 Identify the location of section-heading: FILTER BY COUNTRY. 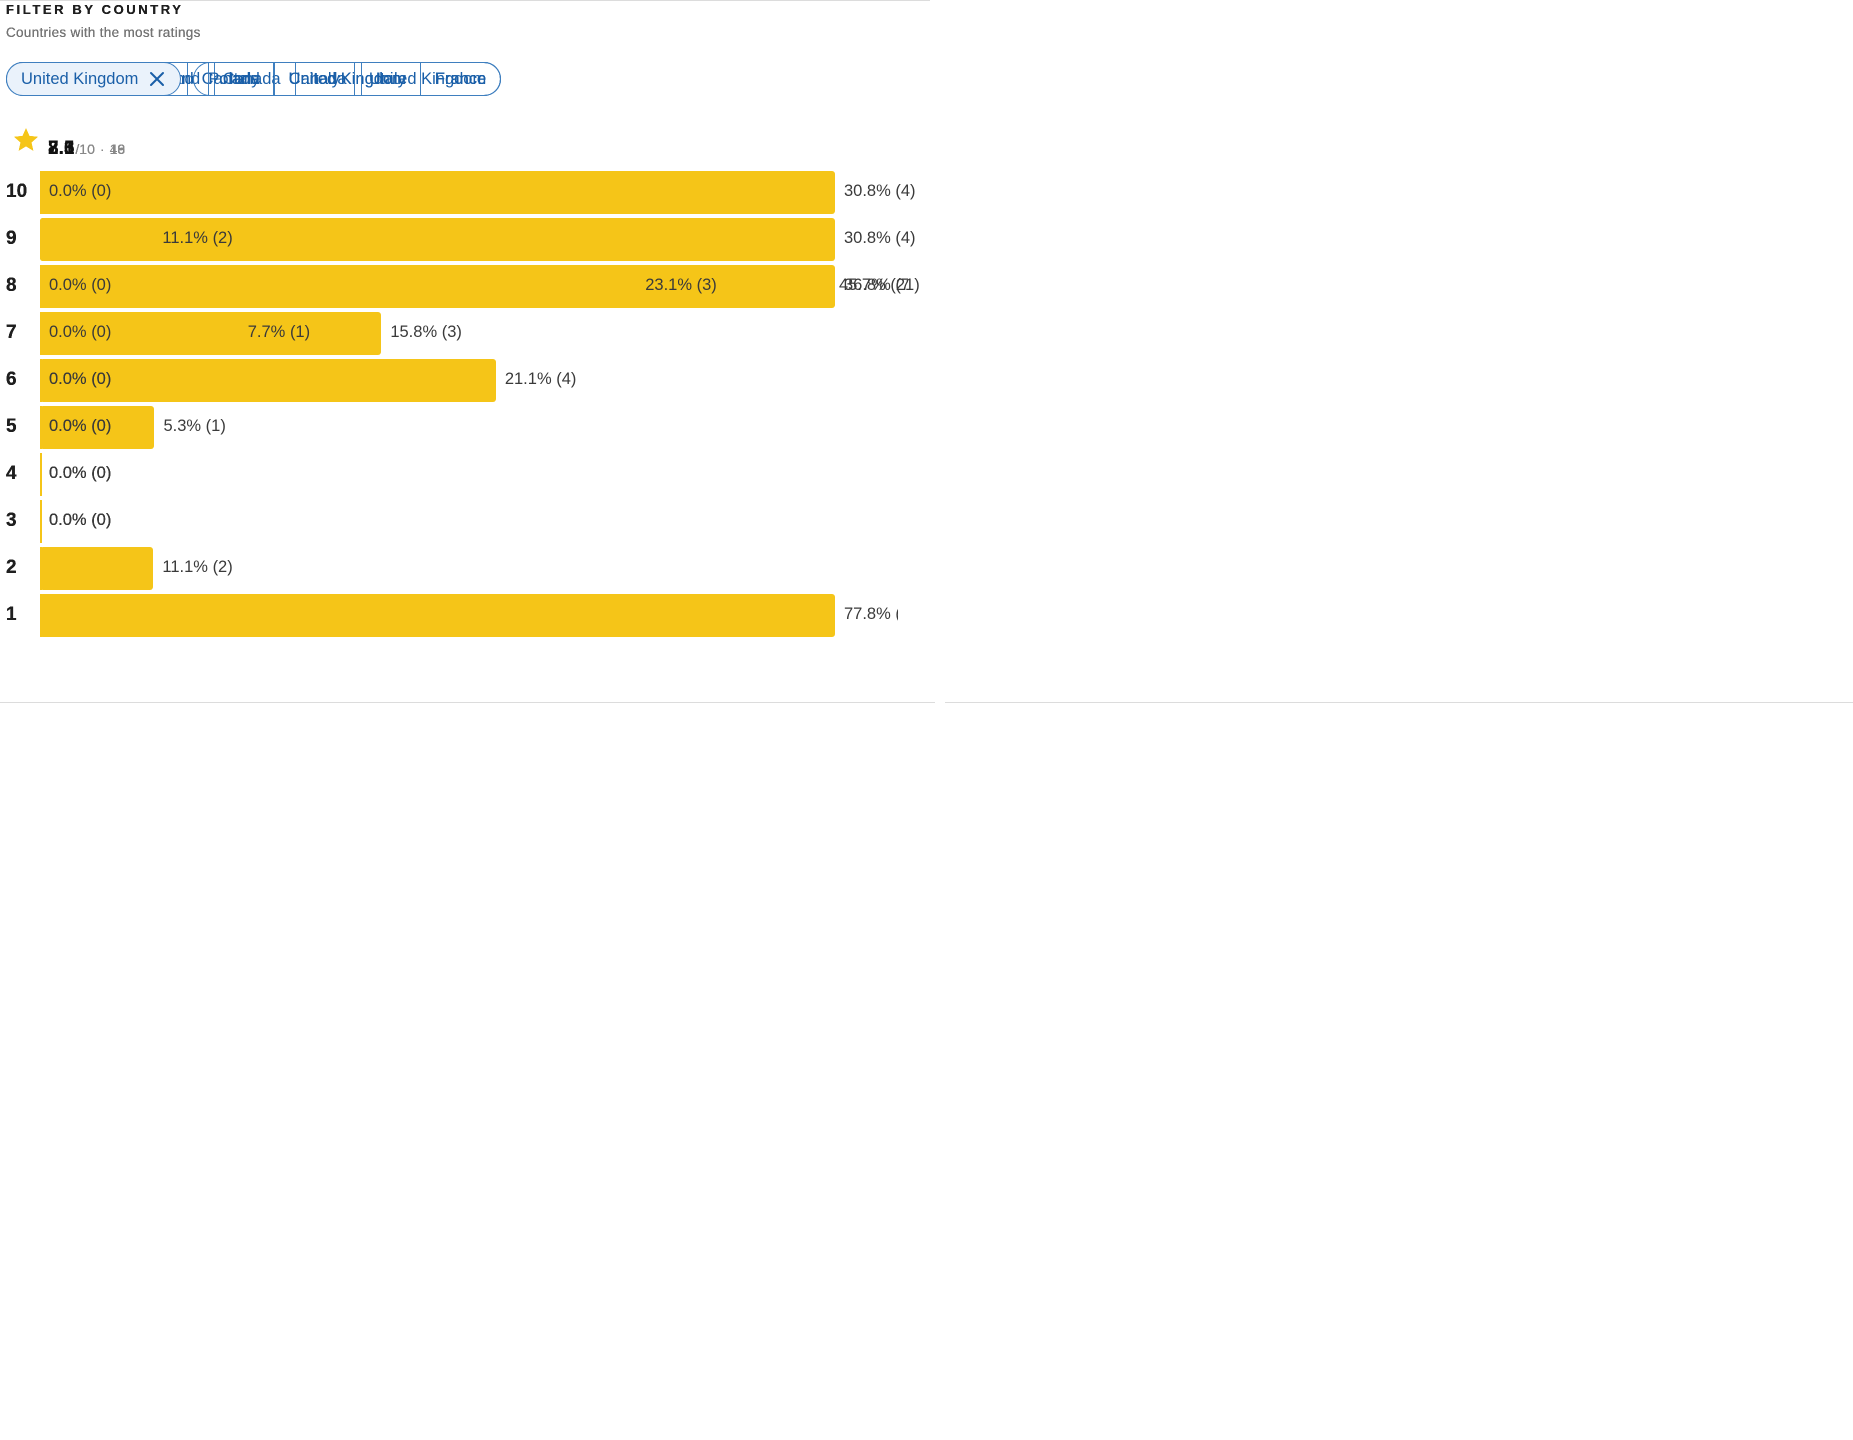
(95, 9).